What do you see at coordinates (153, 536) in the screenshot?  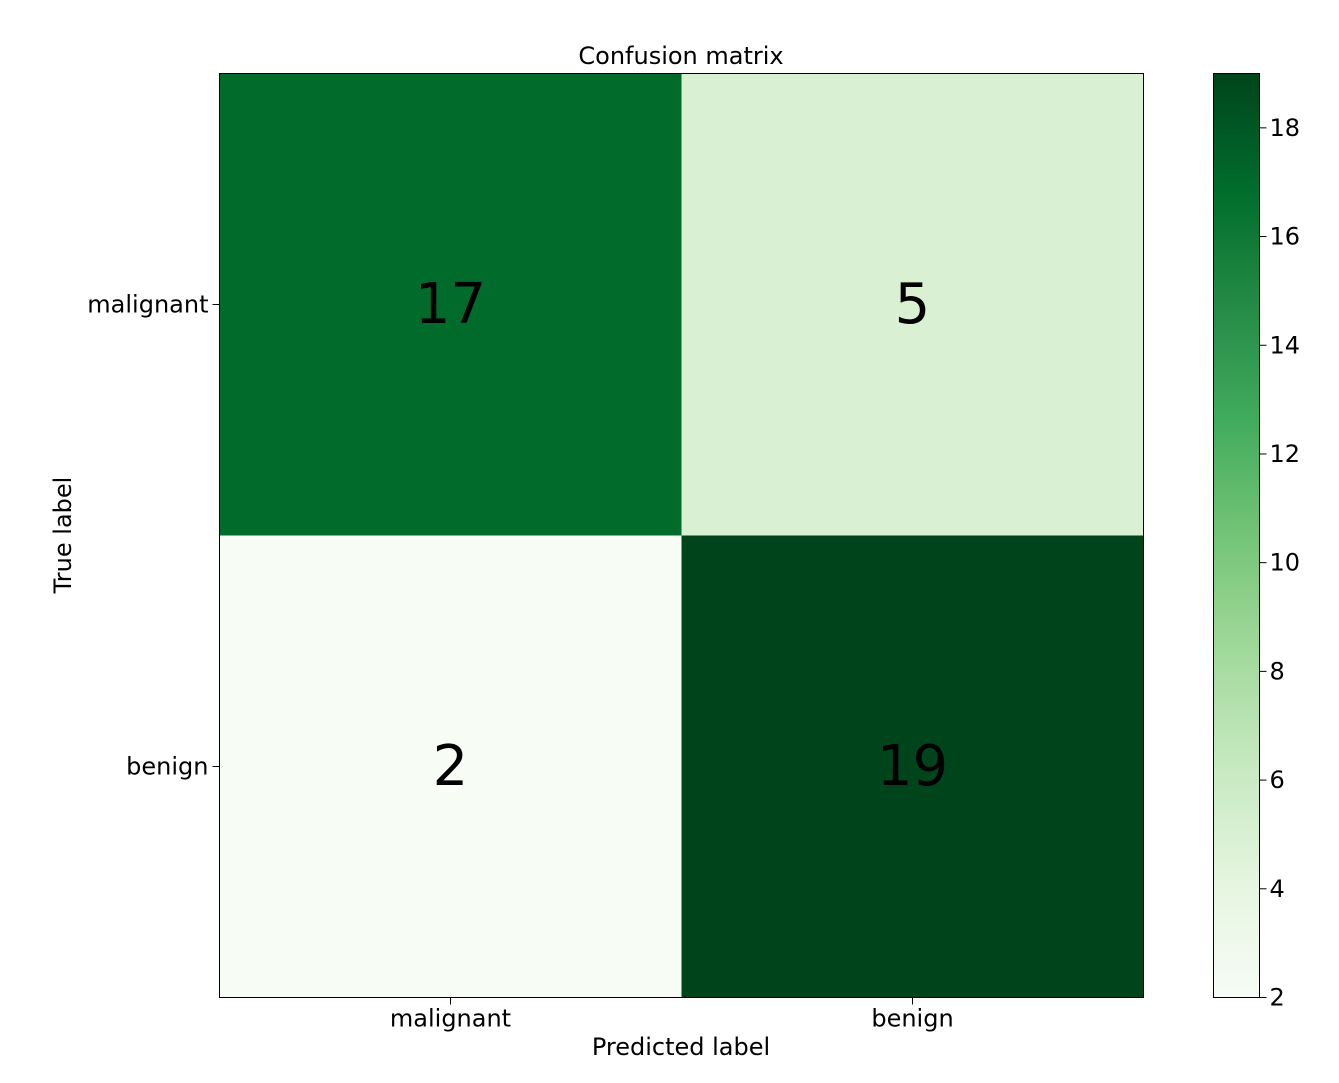 I see `y-axis-ticks: malignant benign` at bounding box center [153, 536].